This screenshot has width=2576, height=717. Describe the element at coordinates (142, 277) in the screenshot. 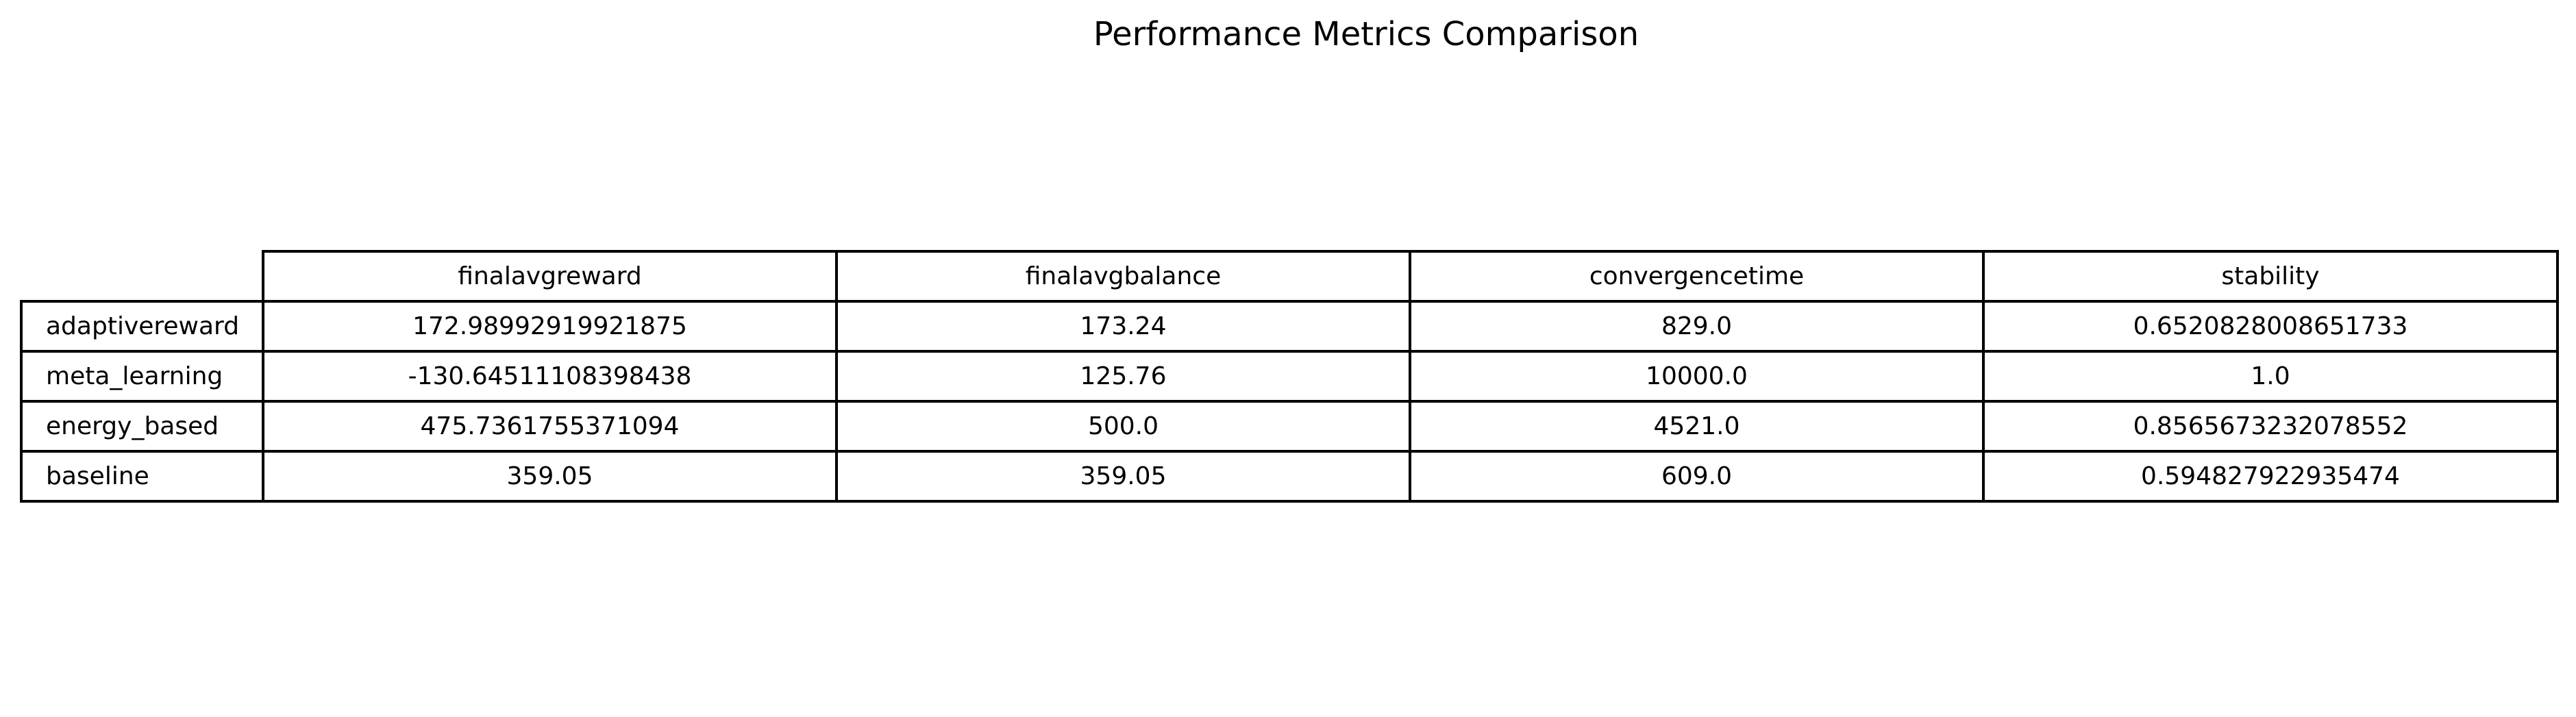

I see `table-corner` at that location.